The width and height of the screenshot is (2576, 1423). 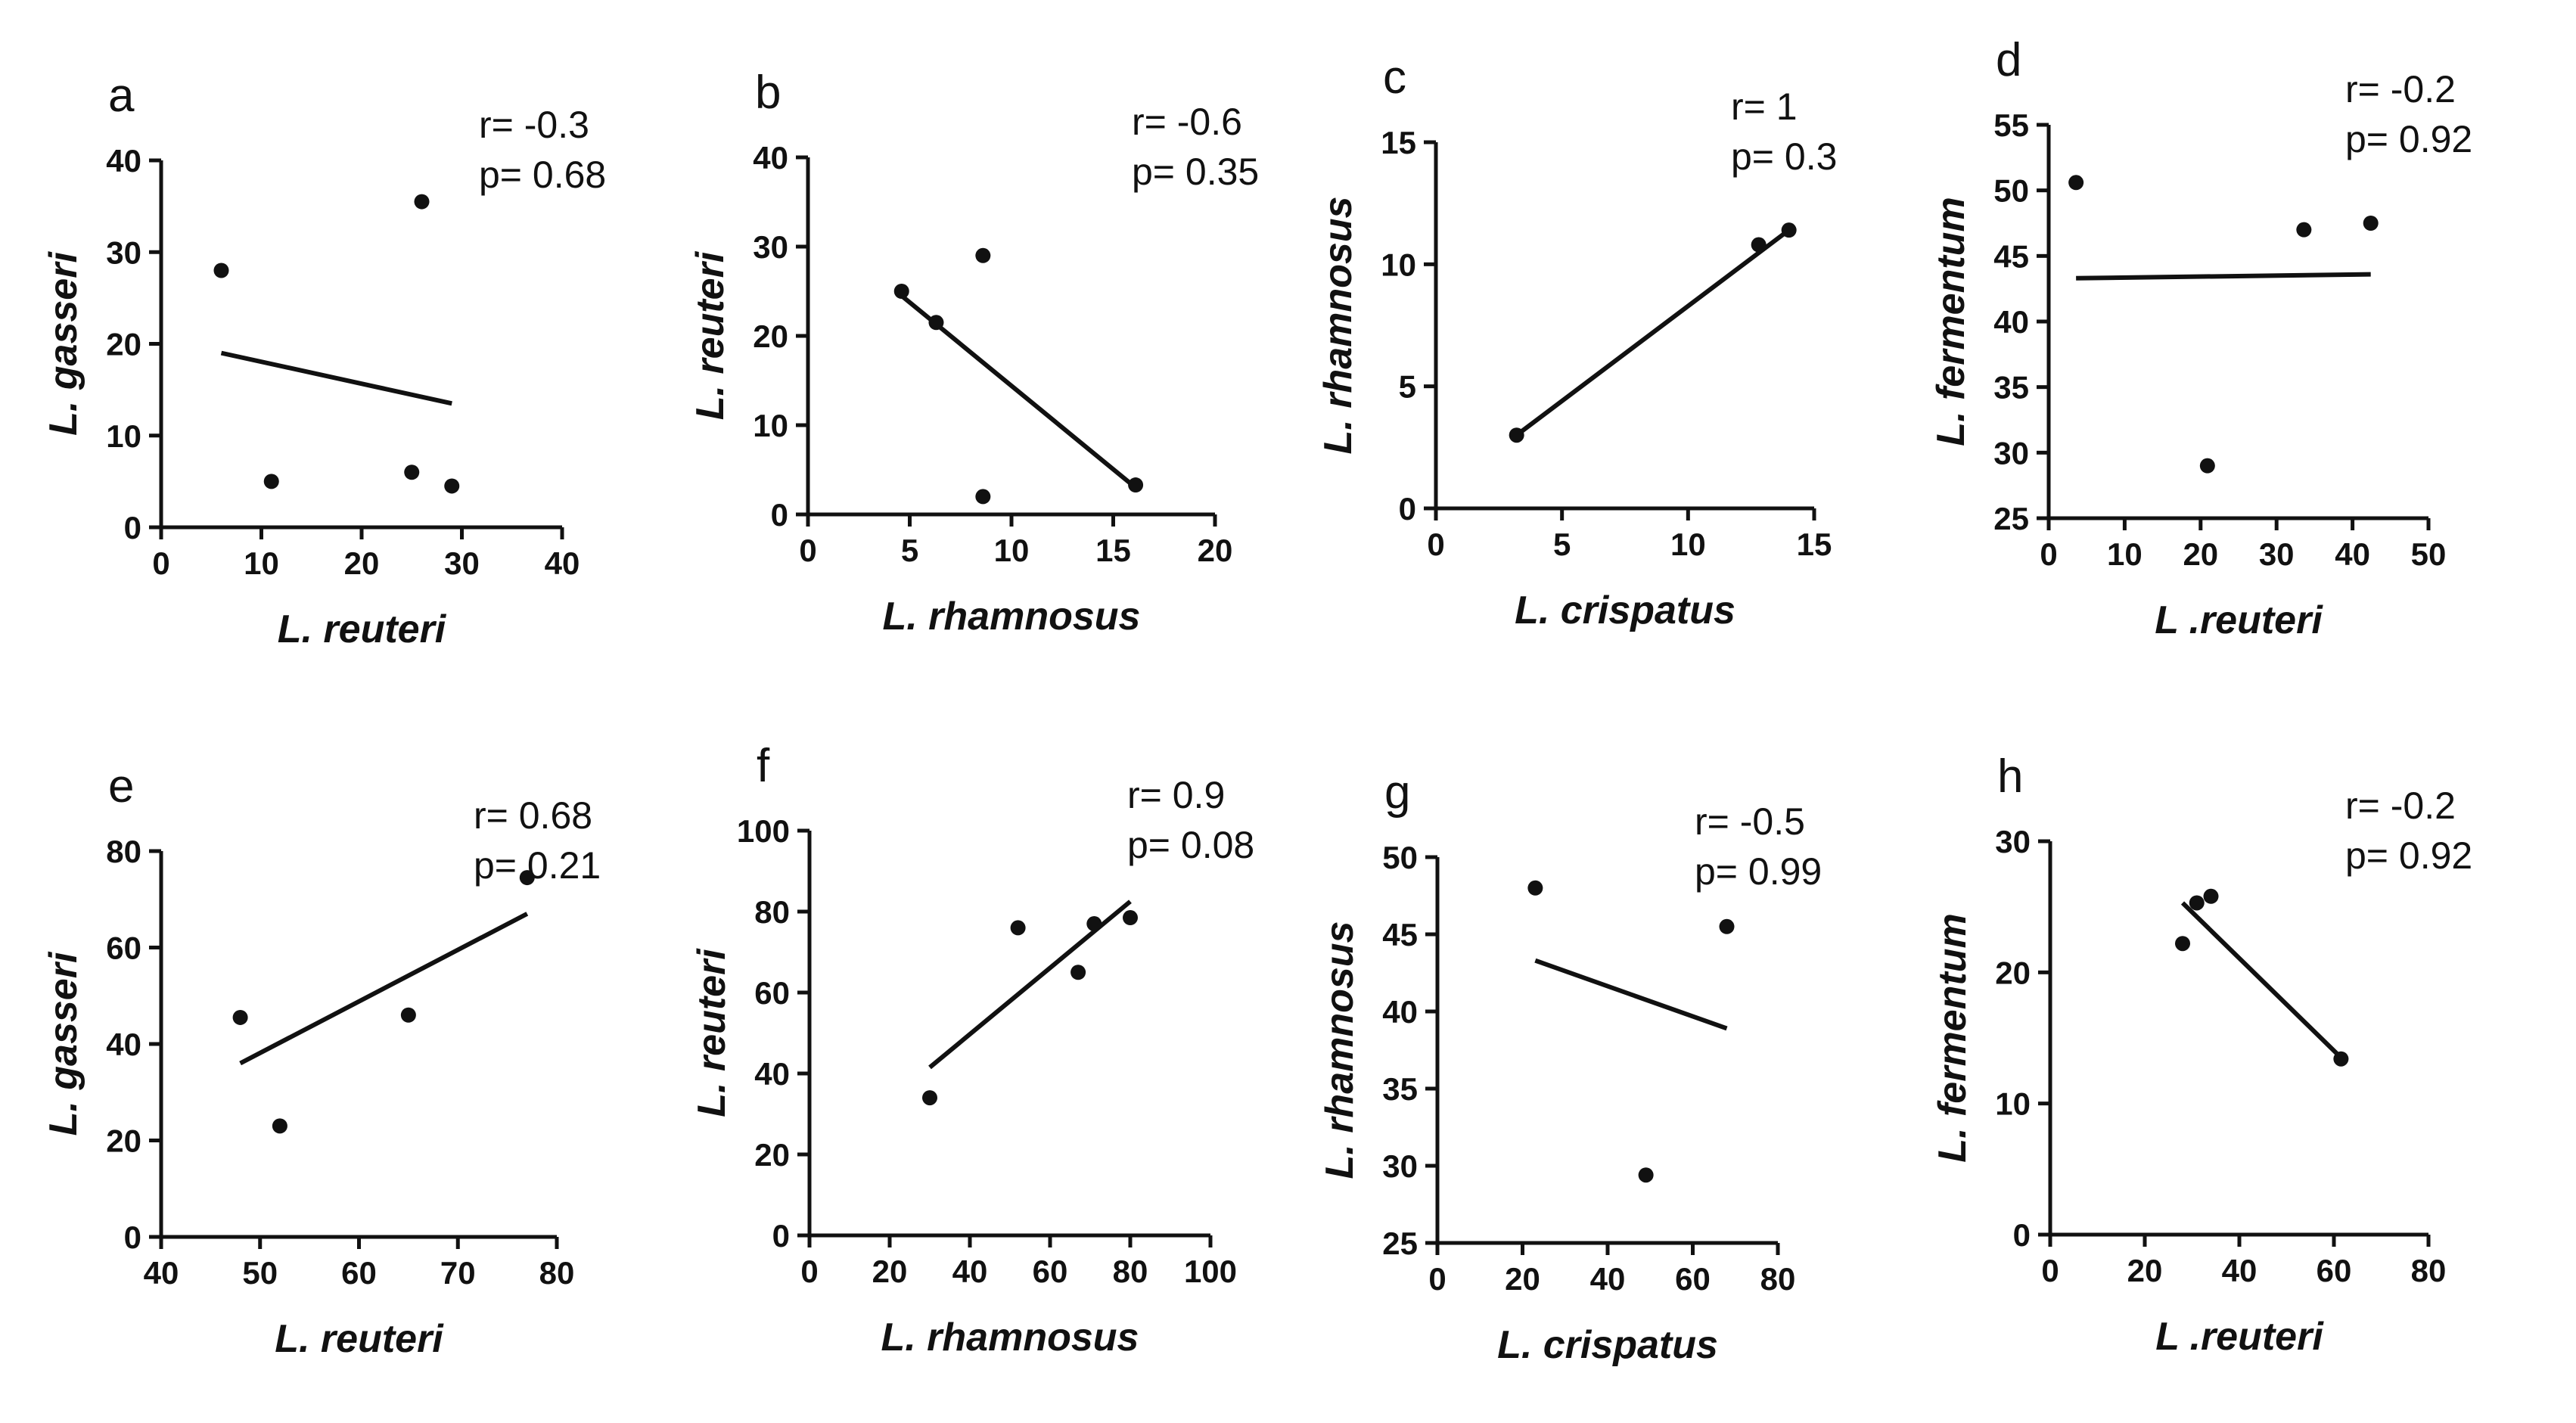 What do you see at coordinates (1176, 795) in the screenshot?
I see `r-value: r= 0.9` at bounding box center [1176, 795].